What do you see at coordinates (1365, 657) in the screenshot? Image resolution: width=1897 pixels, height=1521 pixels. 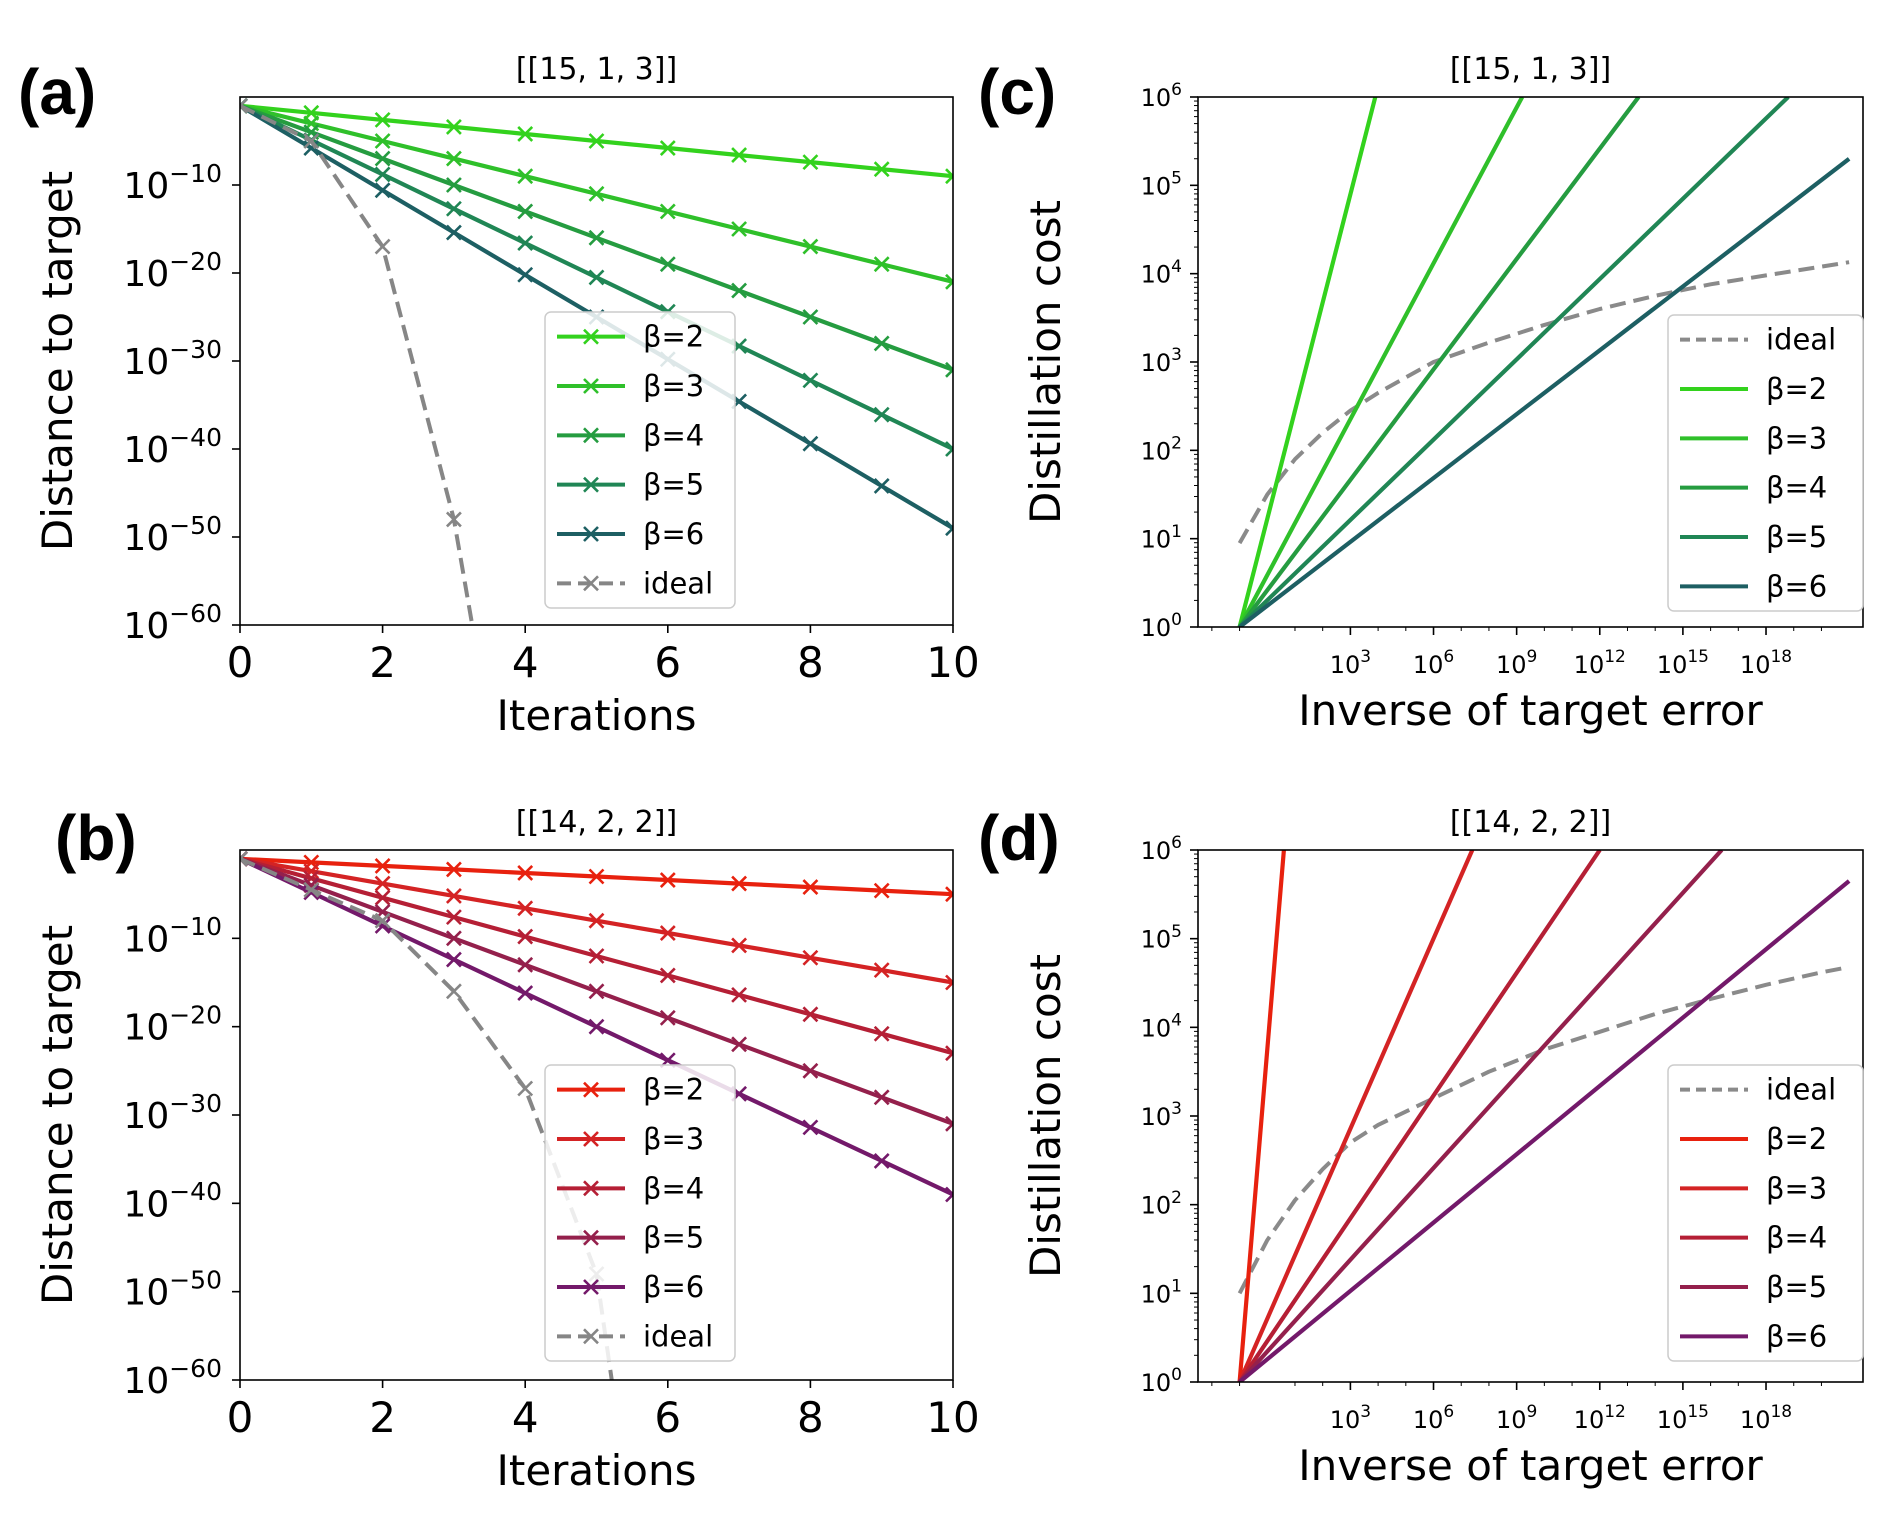 I see `x-tick-label-c-0-power: 3` at bounding box center [1365, 657].